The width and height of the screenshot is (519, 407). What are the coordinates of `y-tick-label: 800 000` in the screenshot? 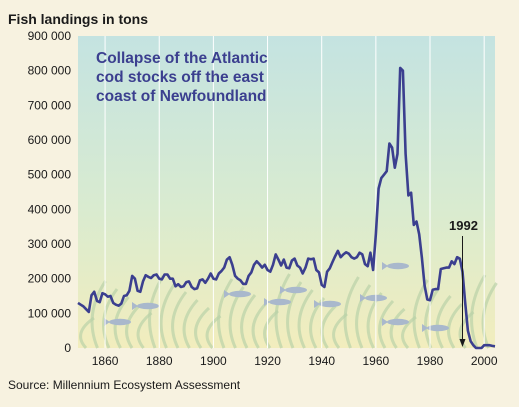 It's located at (50, 71).